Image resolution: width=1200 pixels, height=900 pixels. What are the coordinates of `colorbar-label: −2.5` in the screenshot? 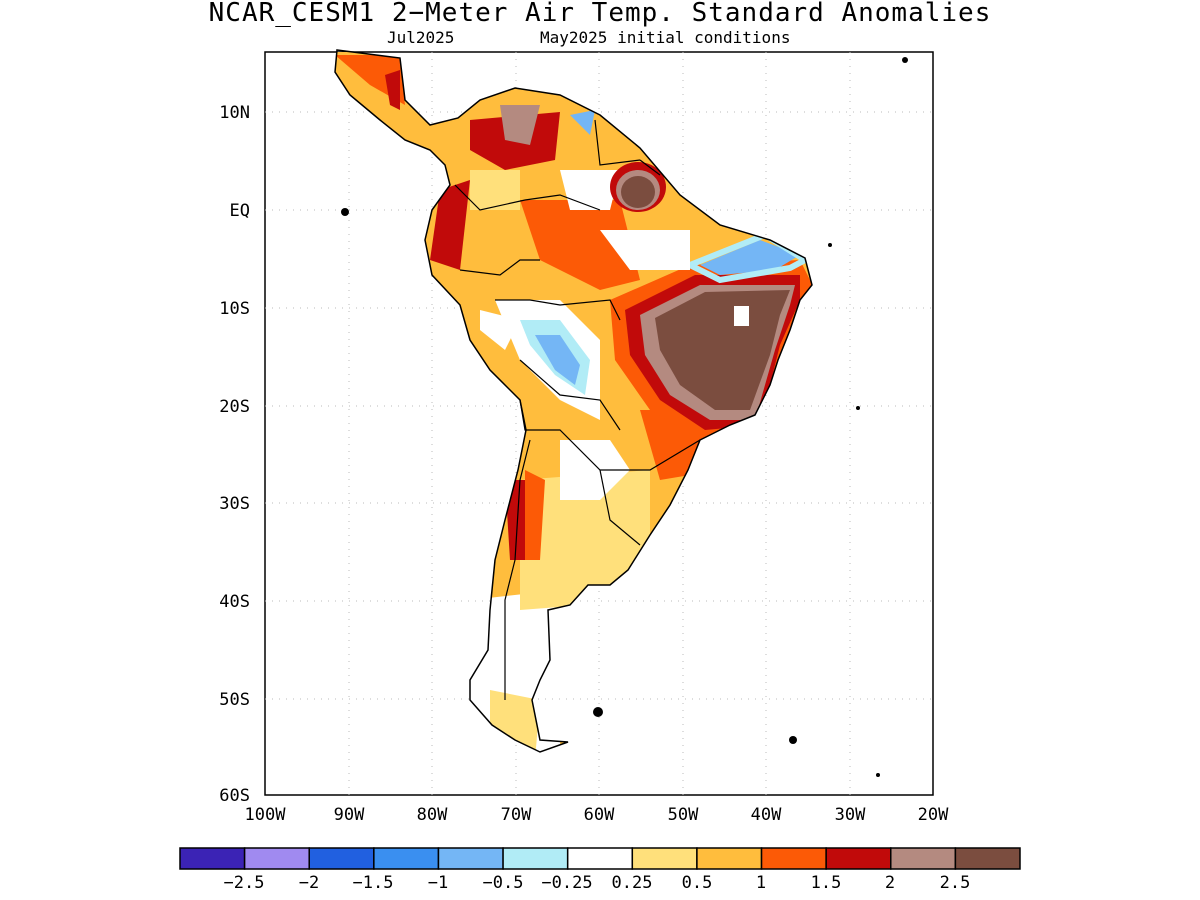 It's located at (244, 883).